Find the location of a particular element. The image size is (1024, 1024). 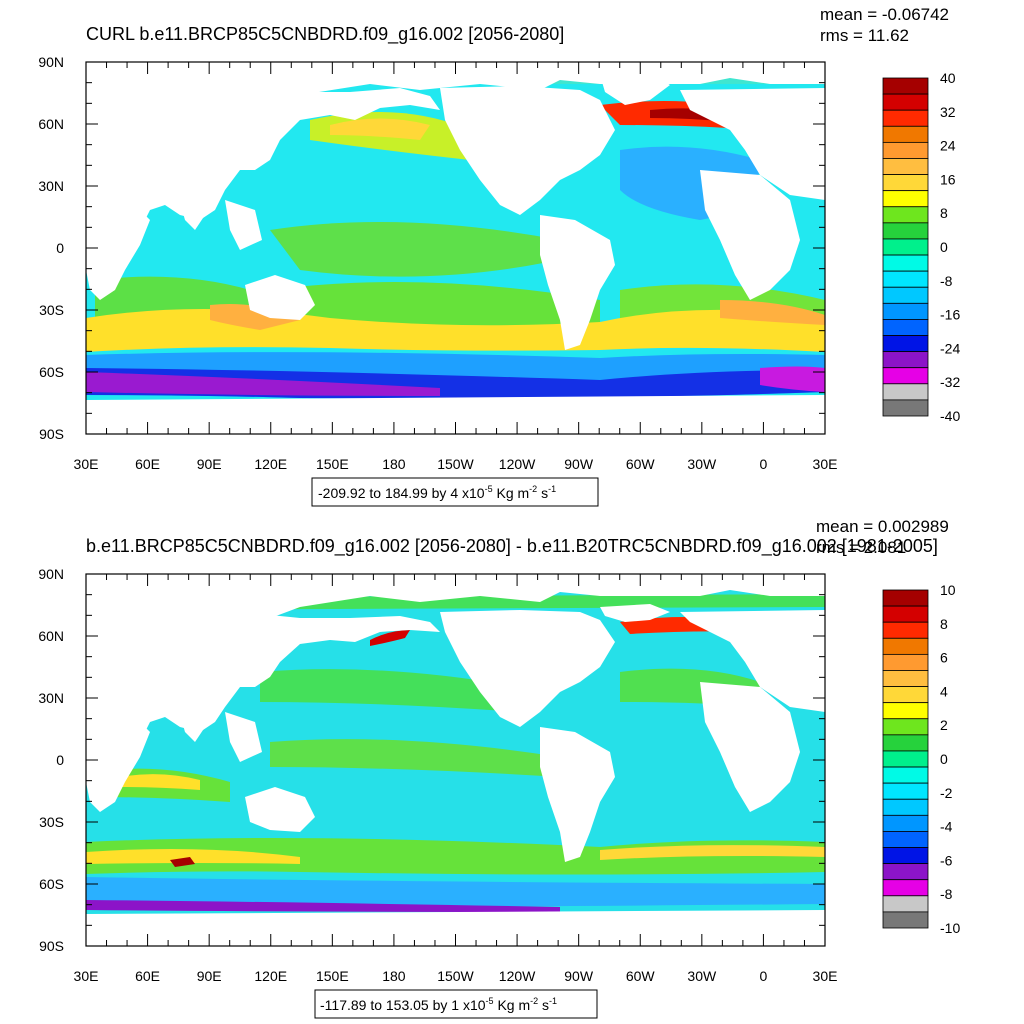

colorbar-label: -32 is located at coordinates (950, 382).